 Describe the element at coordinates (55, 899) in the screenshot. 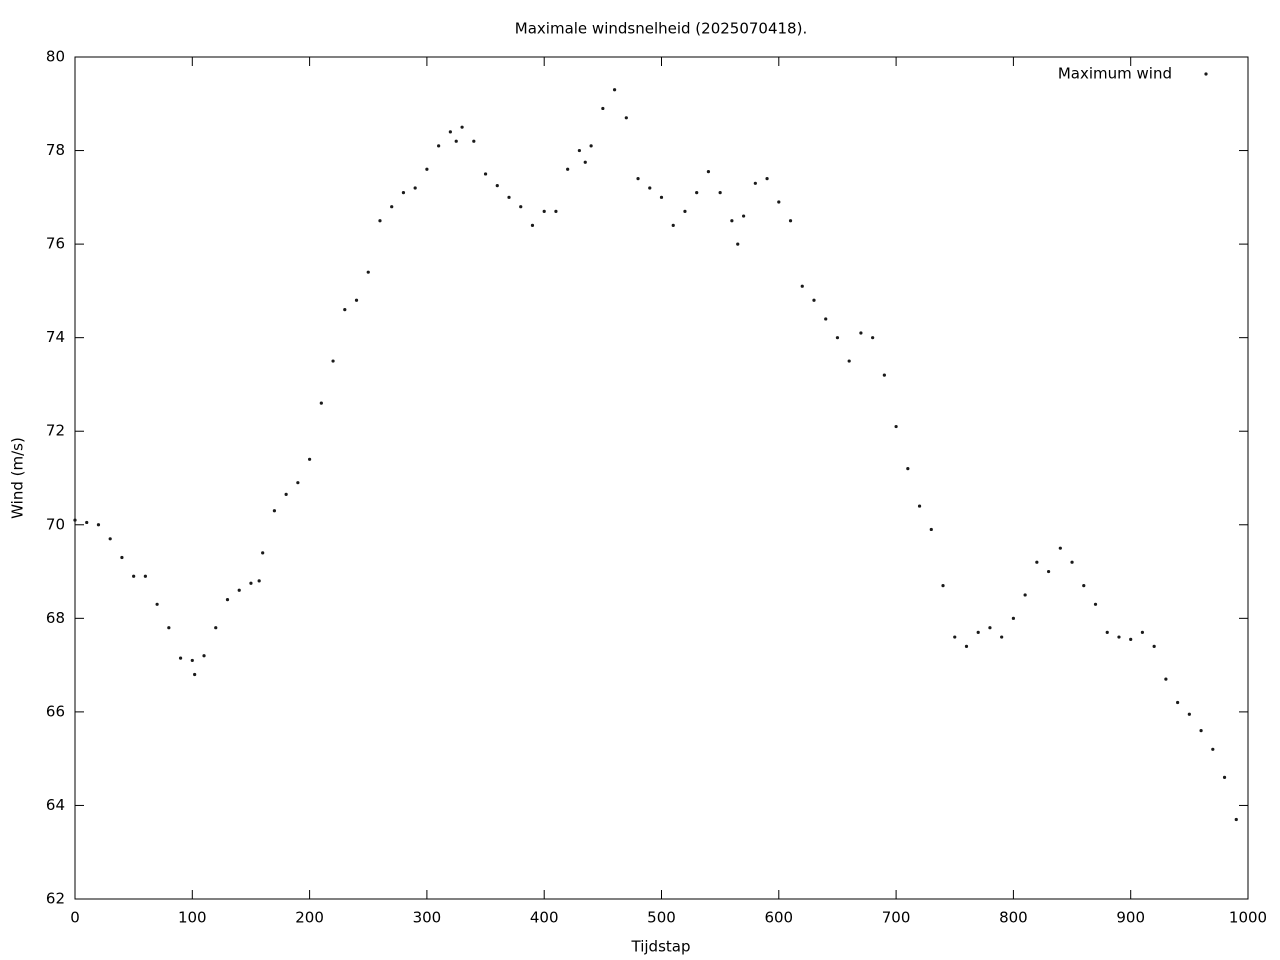

I see `y-tick-label: 62` at that location.